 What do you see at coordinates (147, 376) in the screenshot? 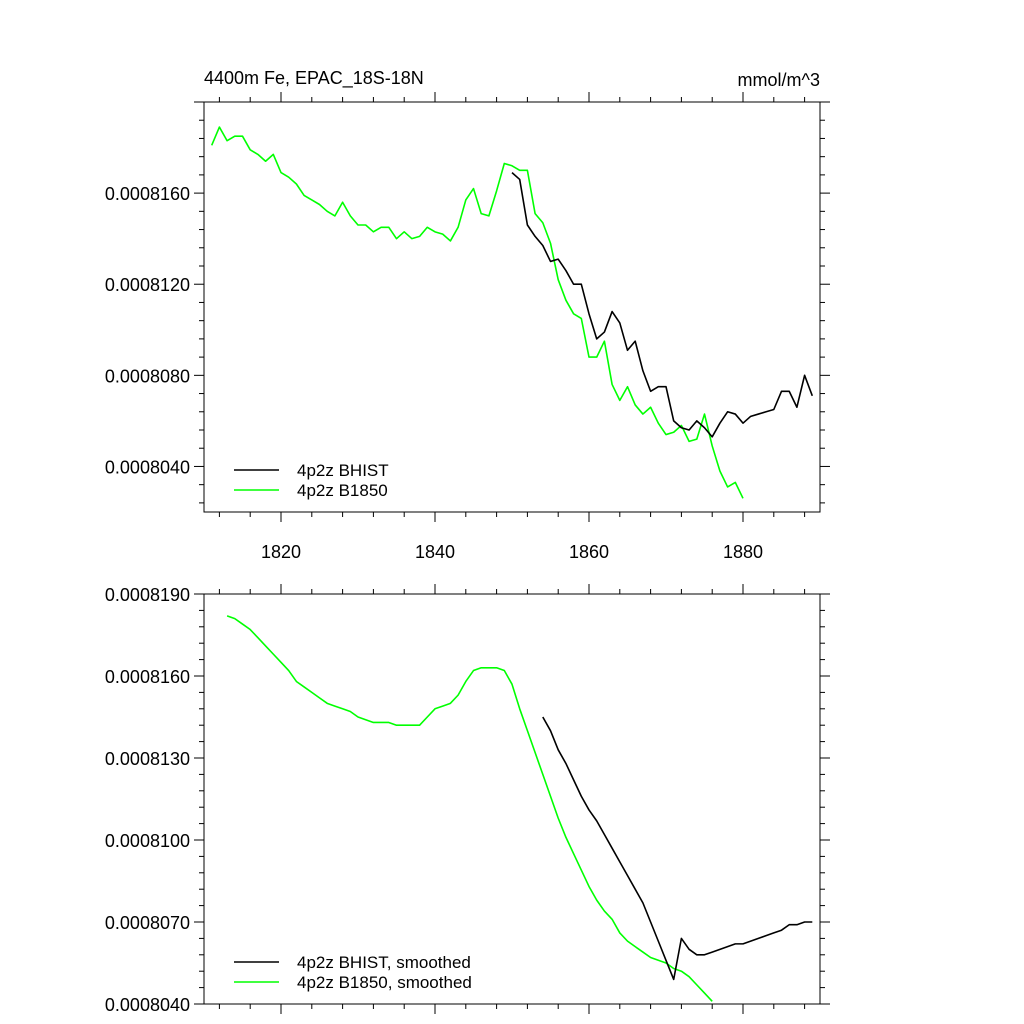
I see `top-y-tick-label: 0.0008080` at bounding box center [147, 376].